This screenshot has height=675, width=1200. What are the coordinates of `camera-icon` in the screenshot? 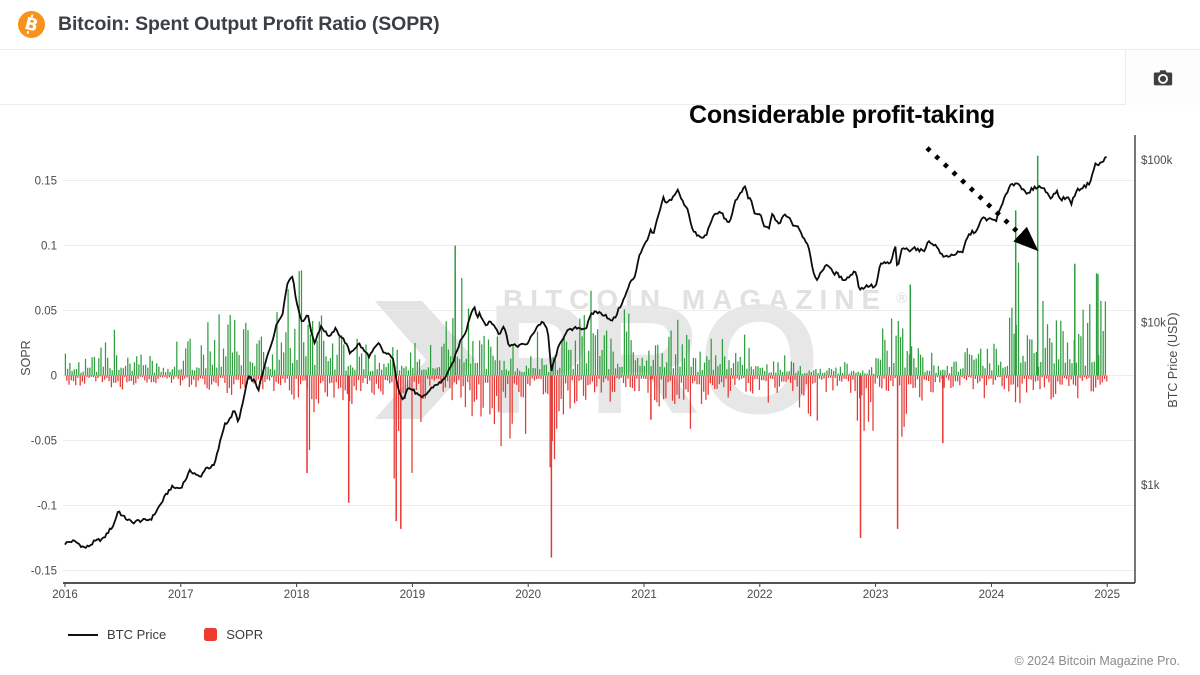 It's located at (1163, 77).